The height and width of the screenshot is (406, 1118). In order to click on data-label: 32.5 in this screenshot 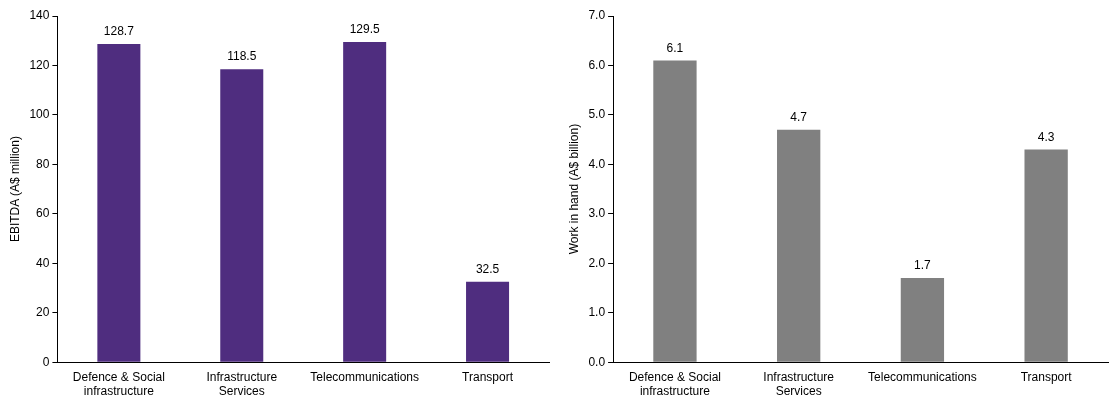, I will do `click(487, 269)`.